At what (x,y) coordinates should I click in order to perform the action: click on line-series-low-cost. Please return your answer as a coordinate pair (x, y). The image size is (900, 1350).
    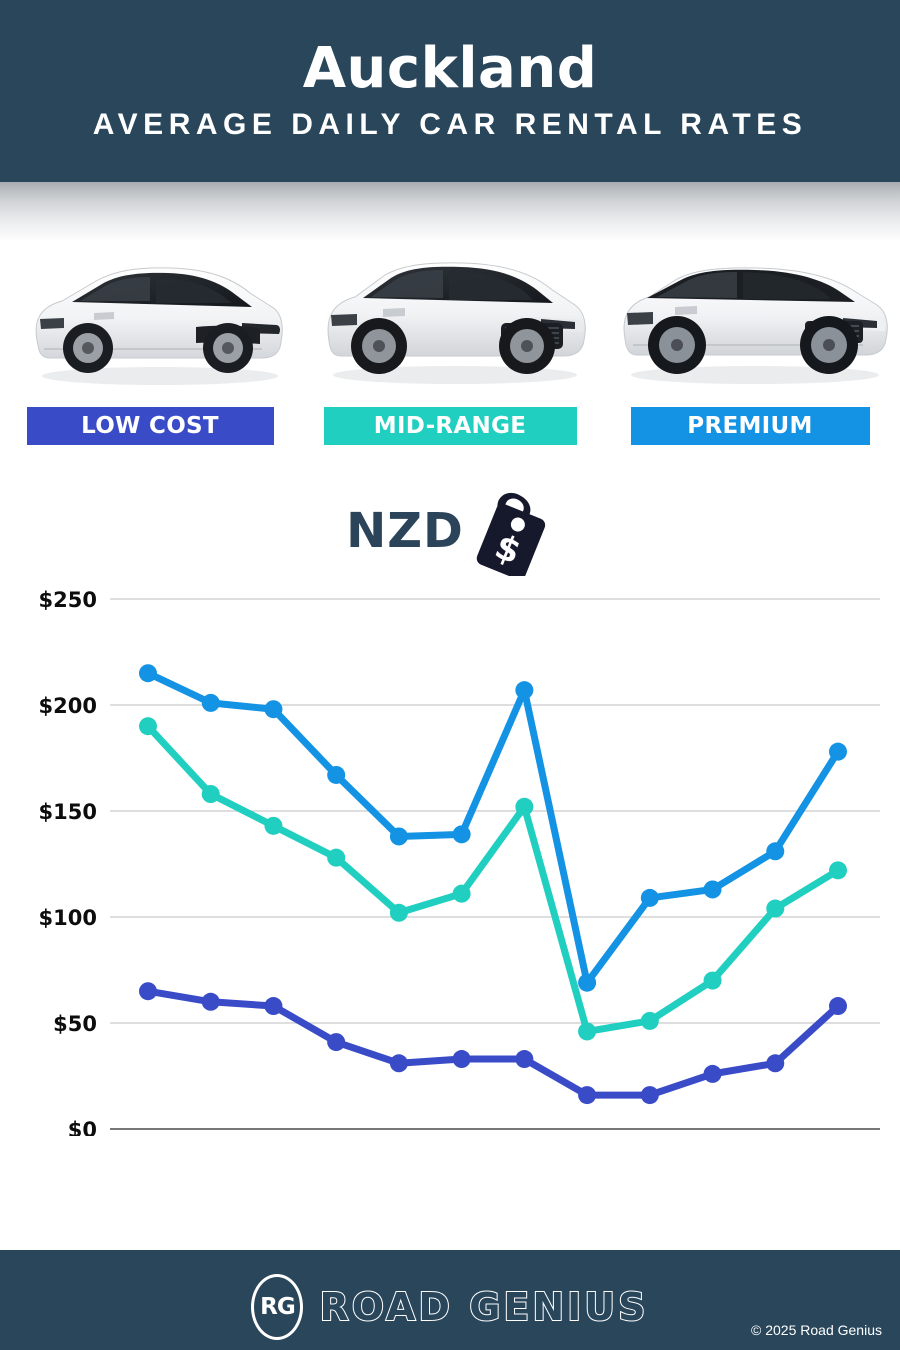
    Looking at the image, I should click on (493, 1043).